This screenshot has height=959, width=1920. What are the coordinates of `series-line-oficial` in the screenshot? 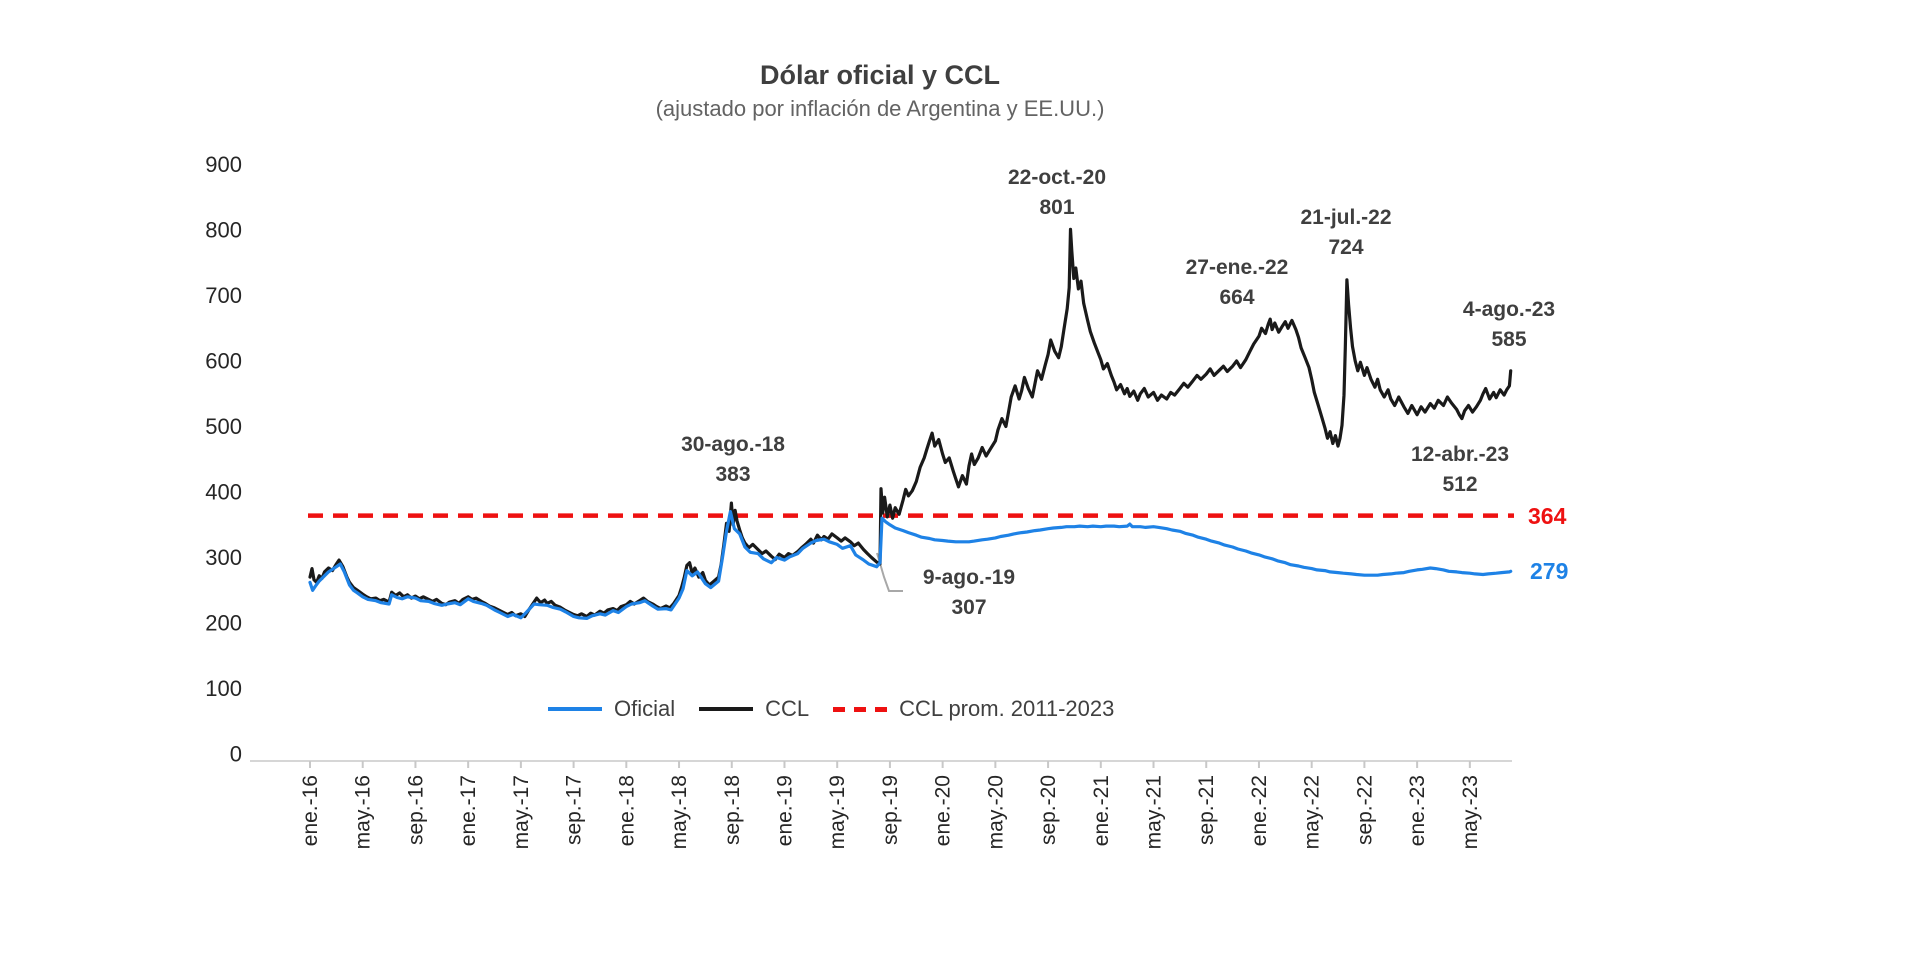 It's located at (910, 565).